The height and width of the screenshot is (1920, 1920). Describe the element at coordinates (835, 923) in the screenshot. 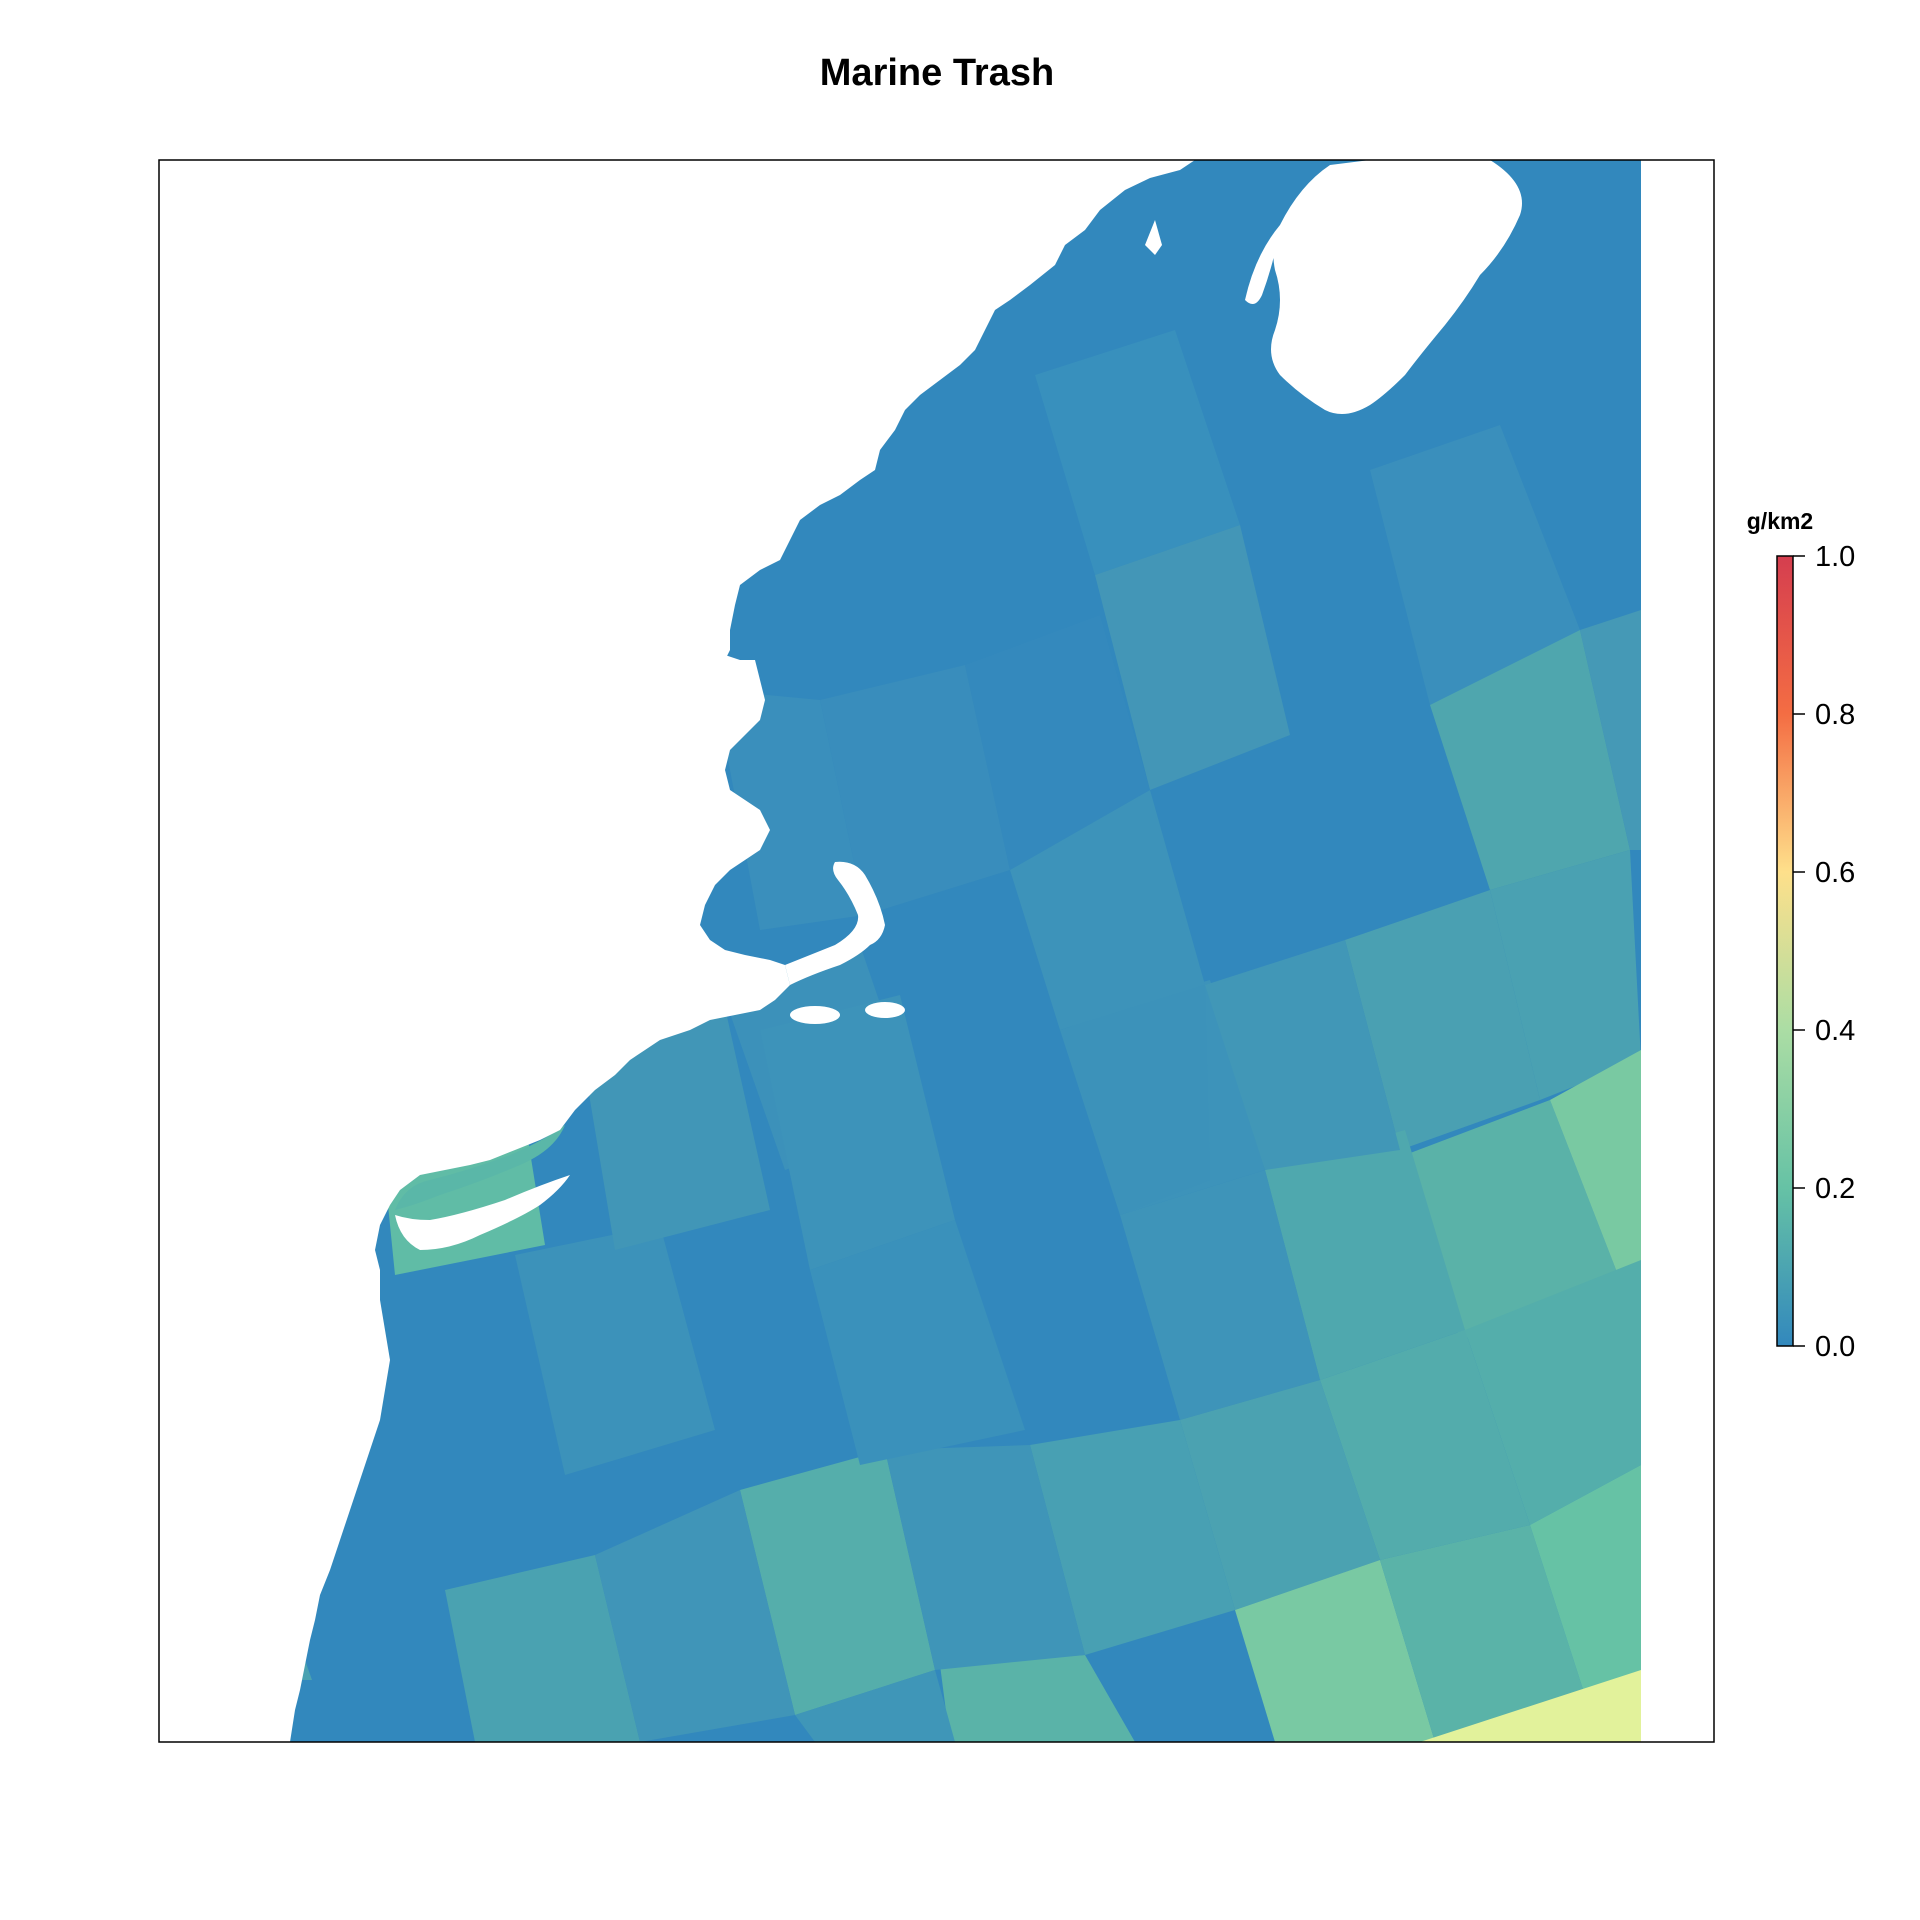

I see `cape-cod-land` at that location.